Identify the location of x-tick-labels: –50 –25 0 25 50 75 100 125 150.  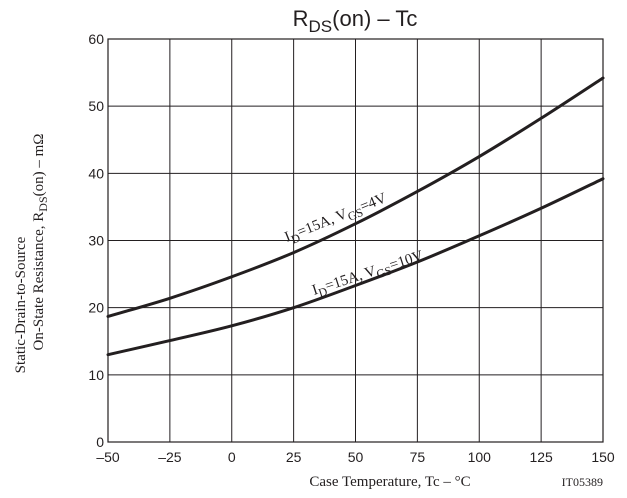
(355, 457).